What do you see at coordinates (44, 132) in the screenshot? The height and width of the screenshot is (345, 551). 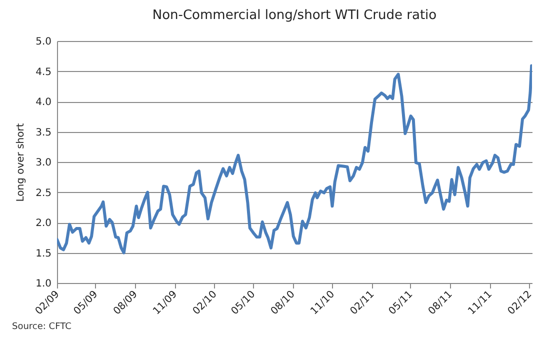 I see `y-tick-label: 3.5` at bounding box center [44, 132].